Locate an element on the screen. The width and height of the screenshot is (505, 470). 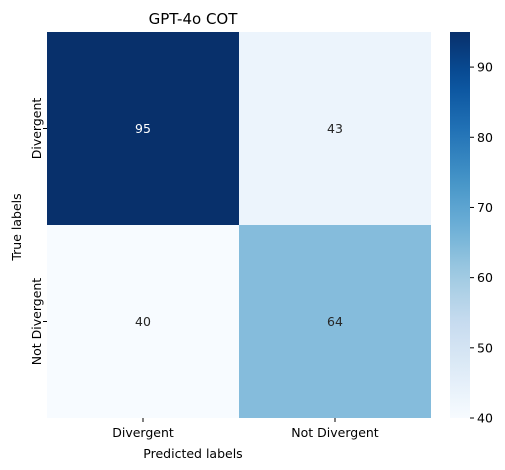
x-tick-label: Not Divergent is located at coordinates (335, 432).